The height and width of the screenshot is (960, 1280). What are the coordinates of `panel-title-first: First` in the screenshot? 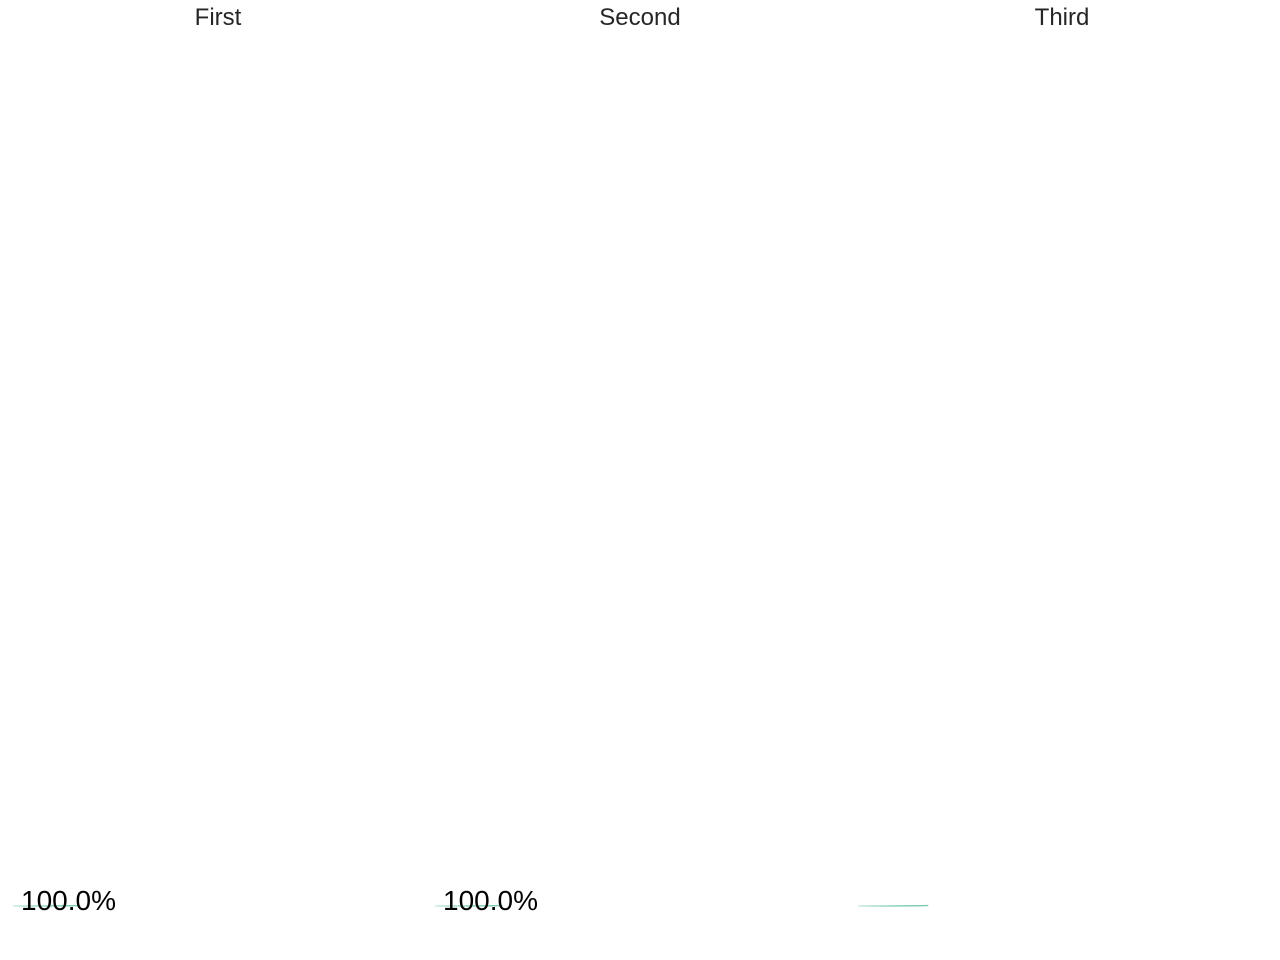 It's located at (218, 17).